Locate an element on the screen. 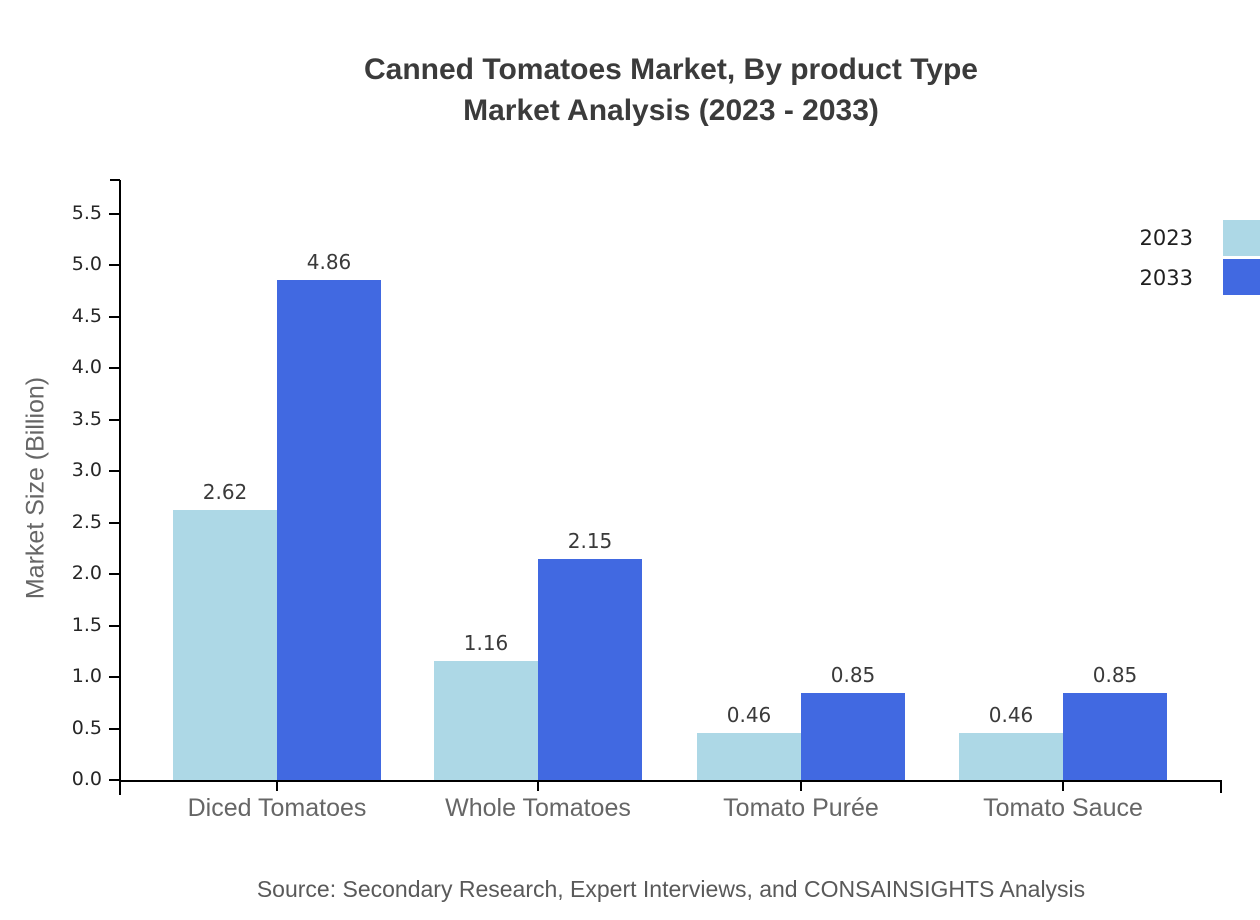  category-label: Tomato Purée is located at coordinates (801, 808).